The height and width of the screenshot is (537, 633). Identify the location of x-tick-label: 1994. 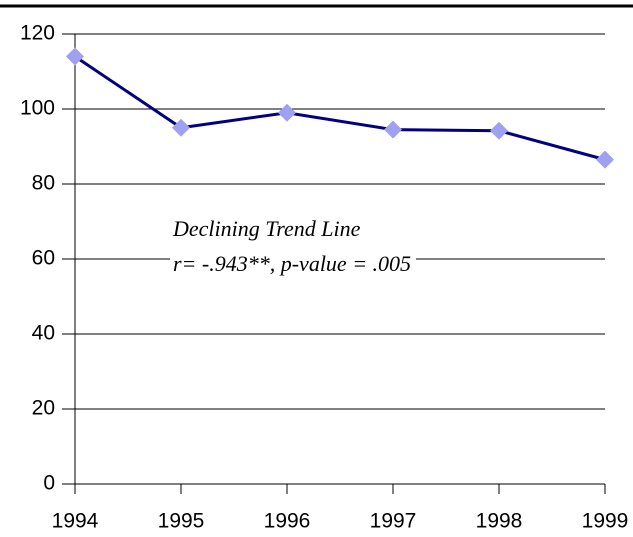
(75, 521).